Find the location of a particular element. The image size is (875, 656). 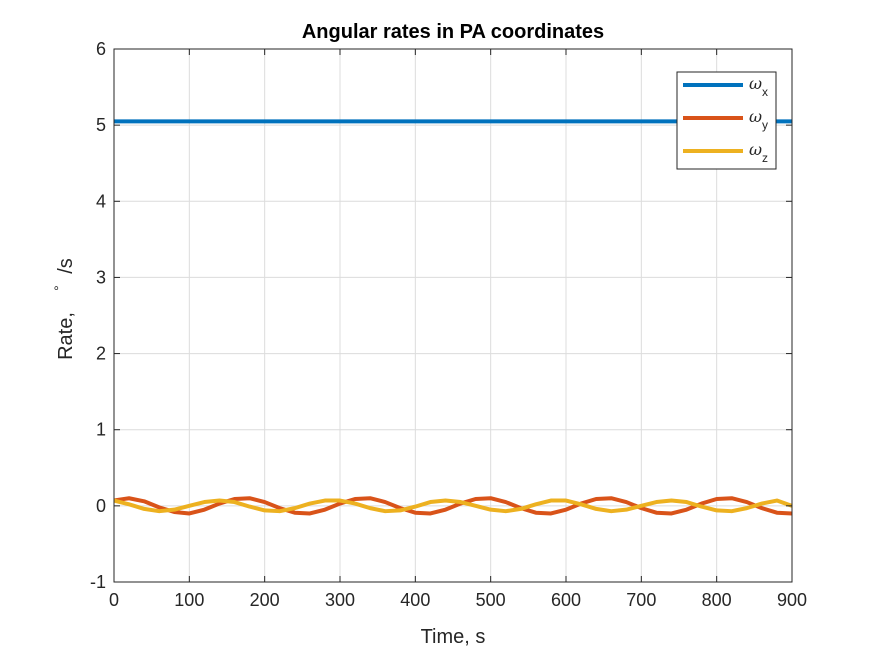

x-tick-label: 500 is located at coordinates (491, 600).